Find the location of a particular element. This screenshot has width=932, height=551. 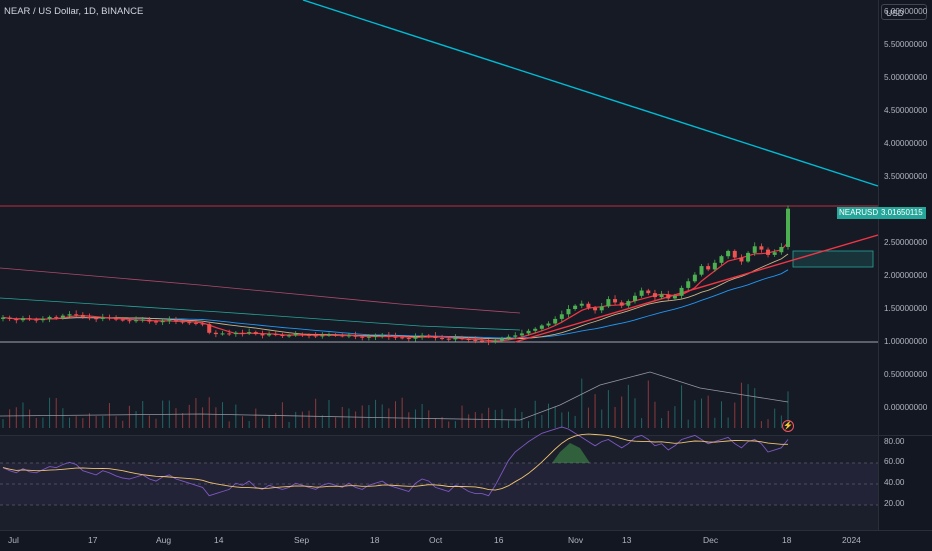

time-tick: Oct is located at coordinates (436, 540).